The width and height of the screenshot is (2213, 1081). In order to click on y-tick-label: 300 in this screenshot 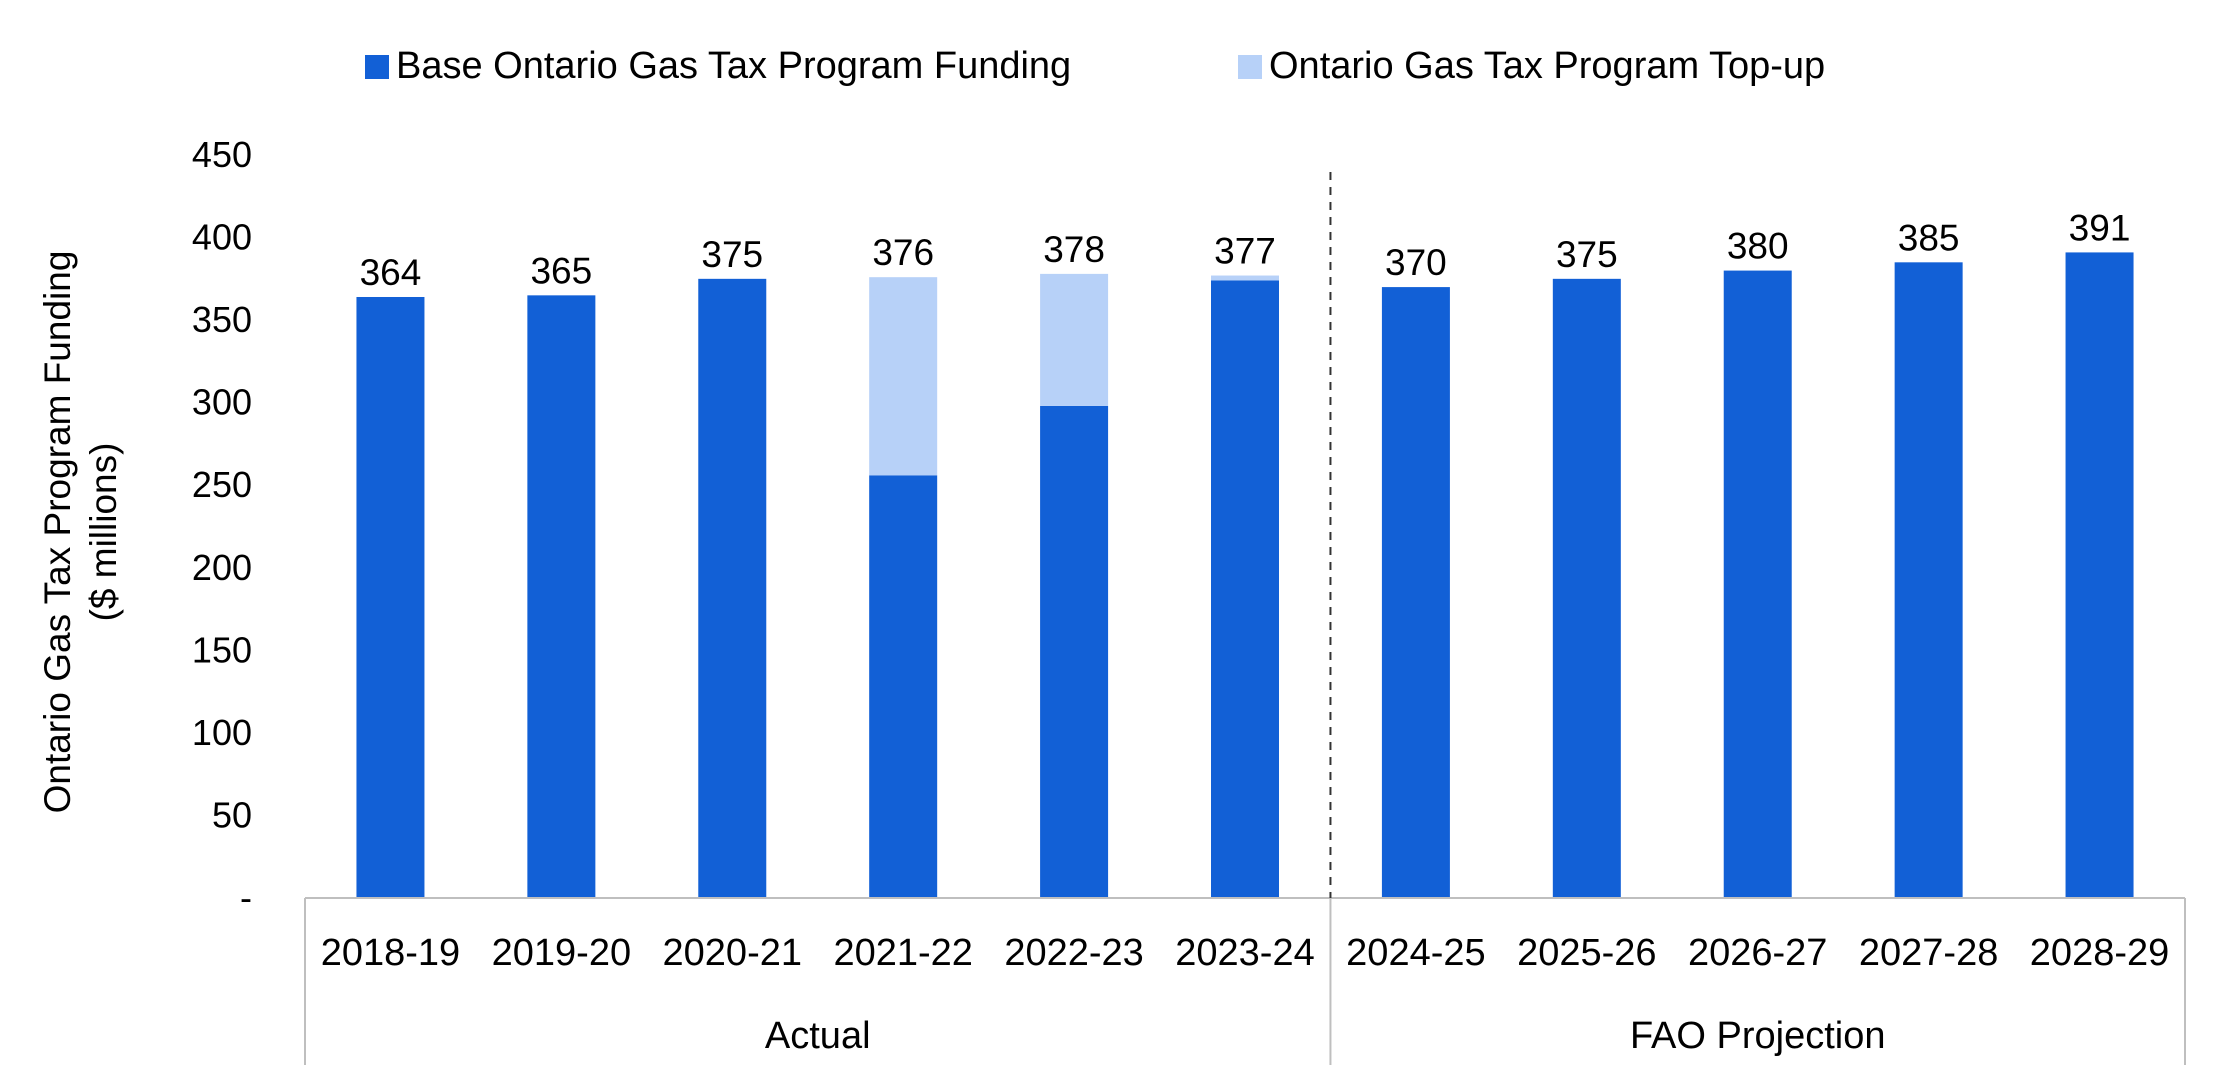, I will do `click(222, 402)`.